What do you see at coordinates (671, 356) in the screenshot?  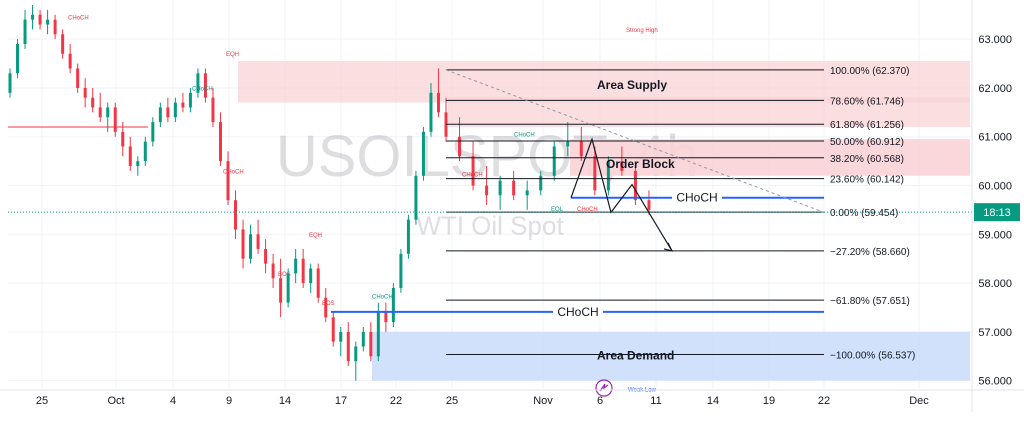 I see `demand-zone` at bounding box center [671, 356].